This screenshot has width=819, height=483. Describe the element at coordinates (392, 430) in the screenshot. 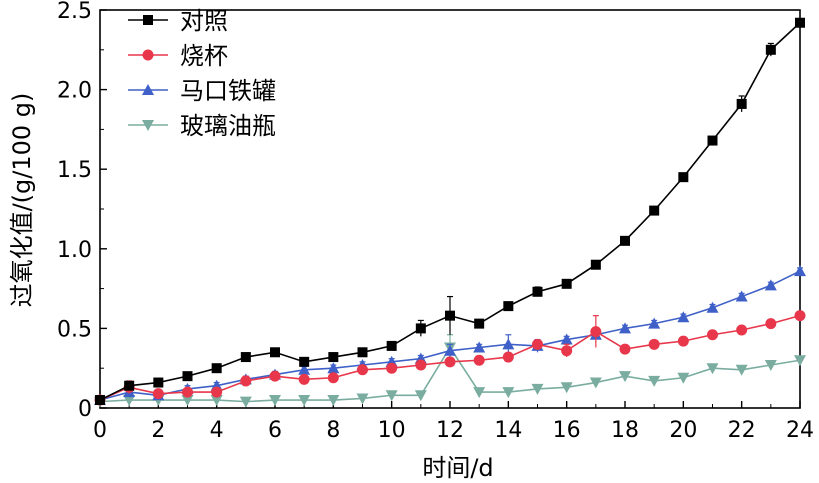

I see `x-tick-label: 10` at that location.